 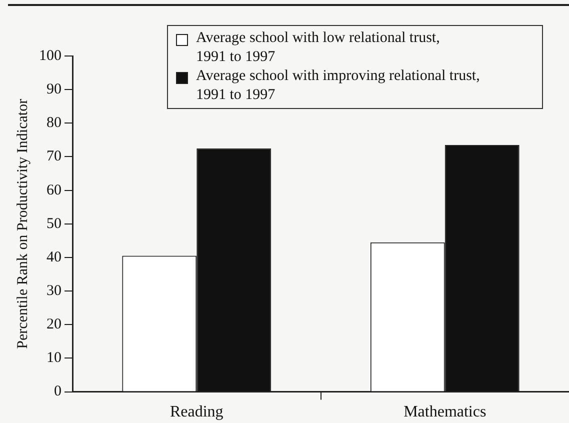 What do you see at coordinates (50, 56) in the screenshot?
I see `y-tick-label: 100` at bounding box center [50, 56].